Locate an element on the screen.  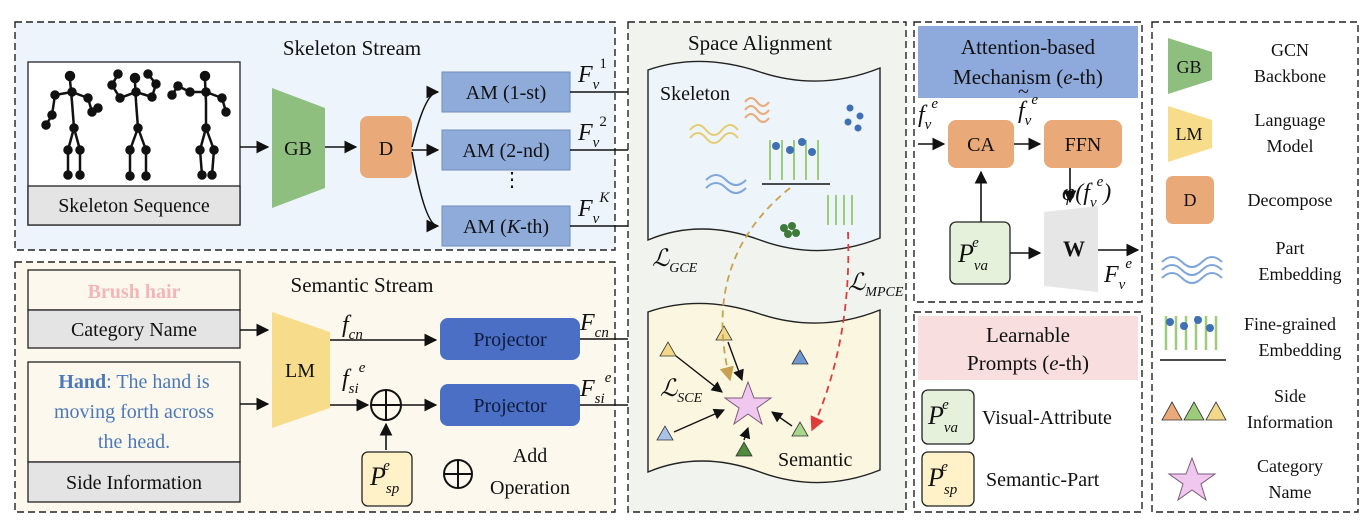
legend-gb-label: GB is located at coordinates (1188, 67).